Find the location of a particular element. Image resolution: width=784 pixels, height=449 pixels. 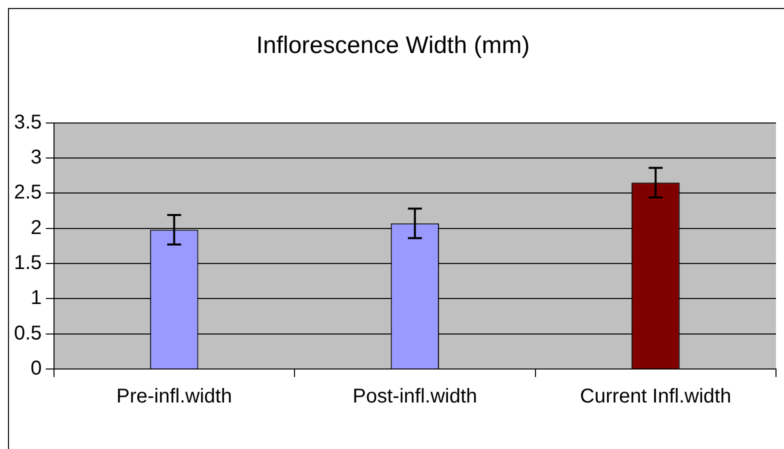

x-tick-label: Current Infl.width is located at coordinates (656, 397).